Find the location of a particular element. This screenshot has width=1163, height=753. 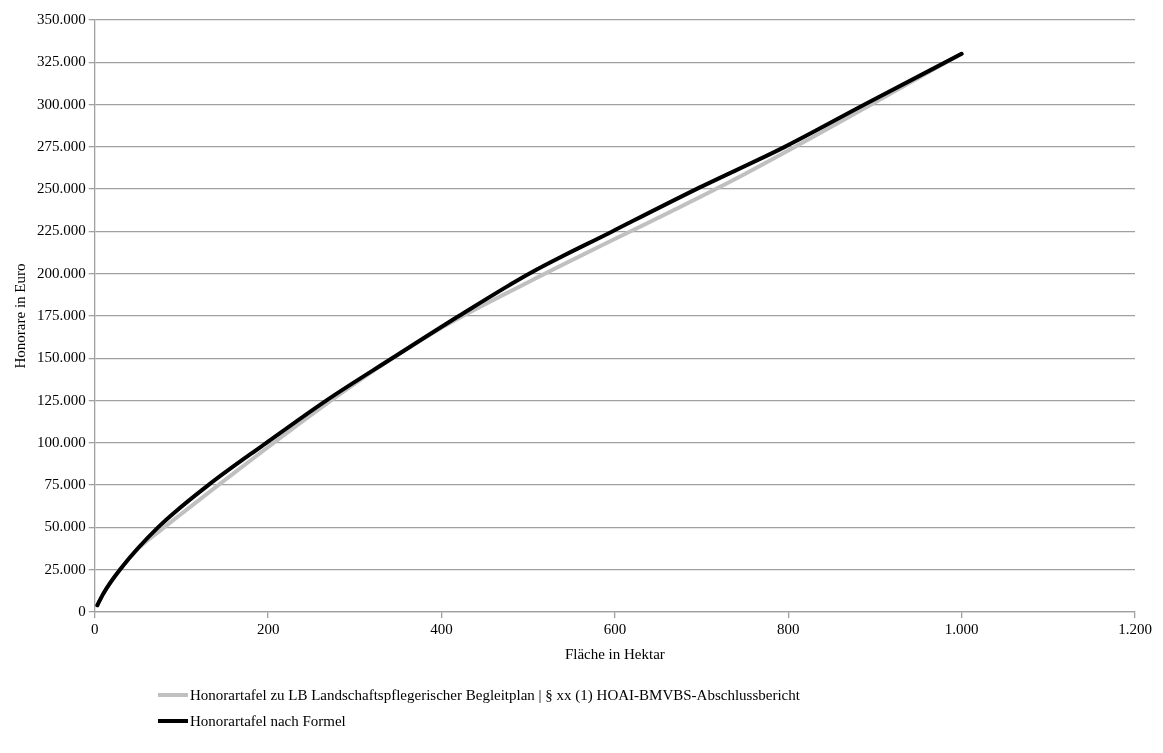

x-tick-label: 800 is located at coordinates (788, 628).